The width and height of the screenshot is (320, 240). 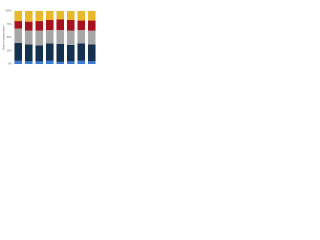 I want to click on y-tick-label: 75%, so click(x=10, y=24).